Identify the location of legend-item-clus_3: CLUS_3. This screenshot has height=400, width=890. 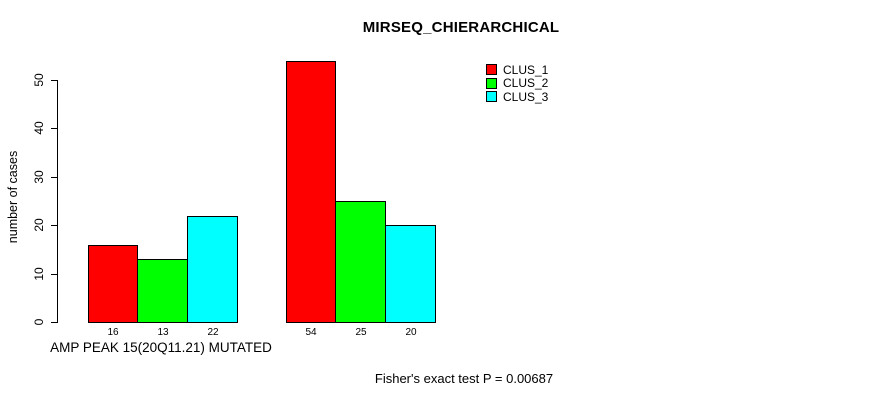
(517, 97).